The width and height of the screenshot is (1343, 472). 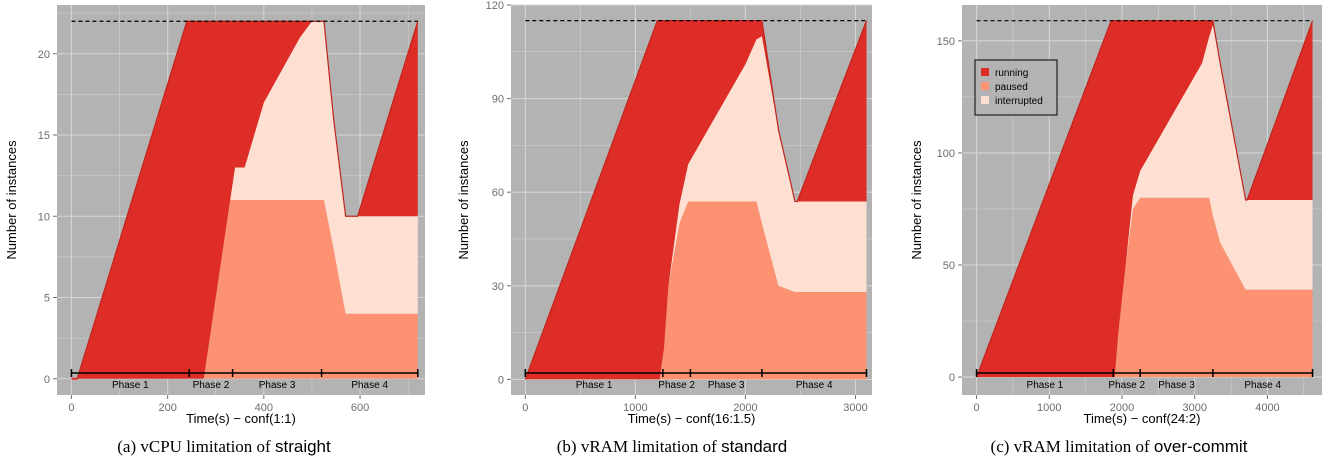 I want to click on caption-b-term: standard, so click(x=754, y=446).